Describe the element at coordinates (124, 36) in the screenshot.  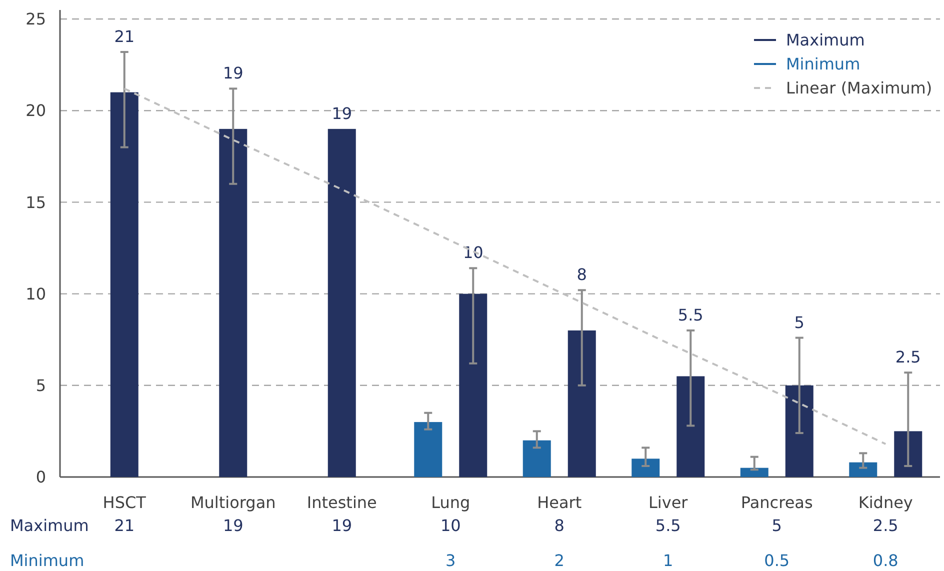
I see `text: 21` at that location.